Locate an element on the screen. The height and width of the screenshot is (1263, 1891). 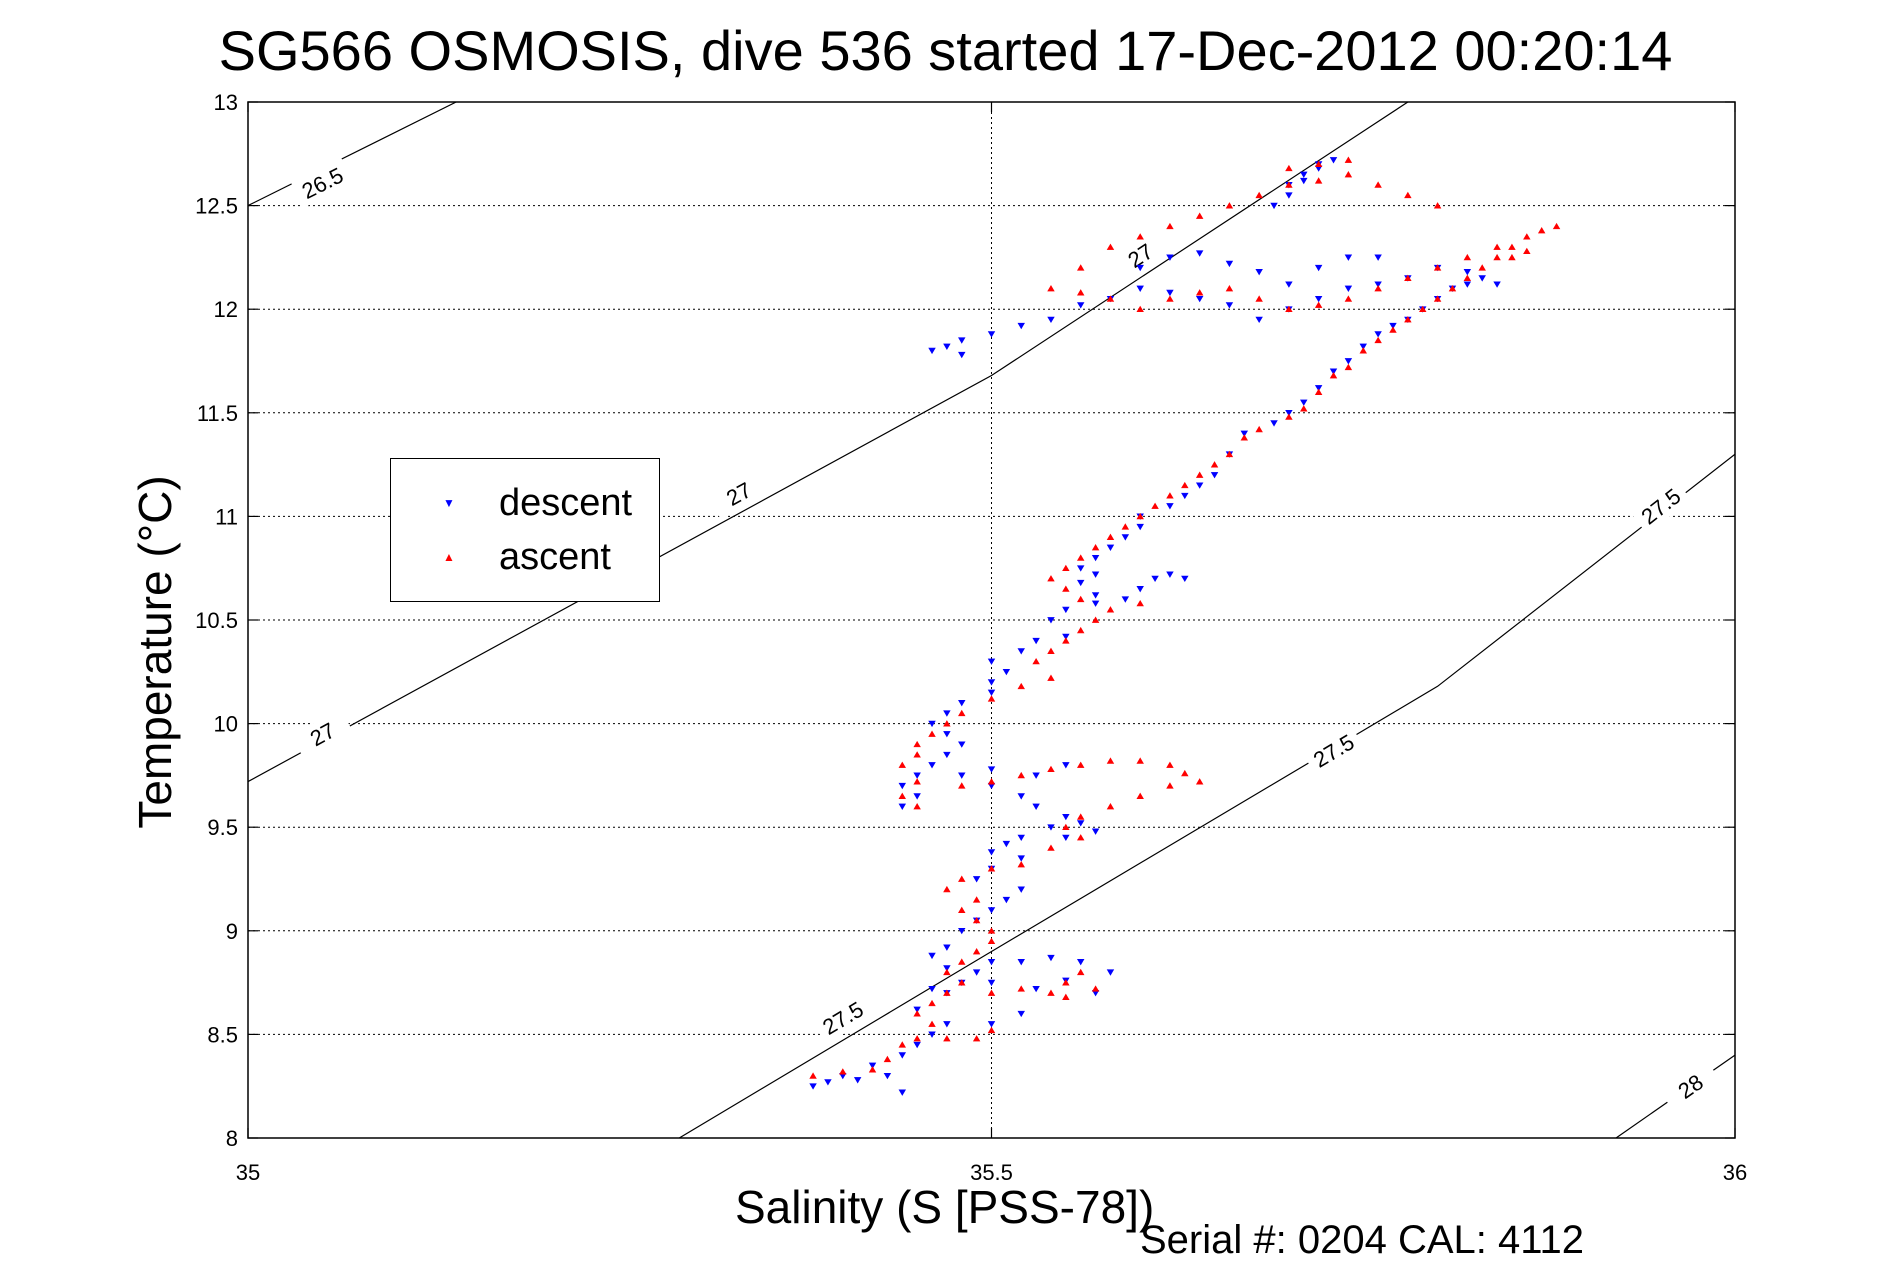
y-tick-label: 12.5 is located at coordinates (216, 206).